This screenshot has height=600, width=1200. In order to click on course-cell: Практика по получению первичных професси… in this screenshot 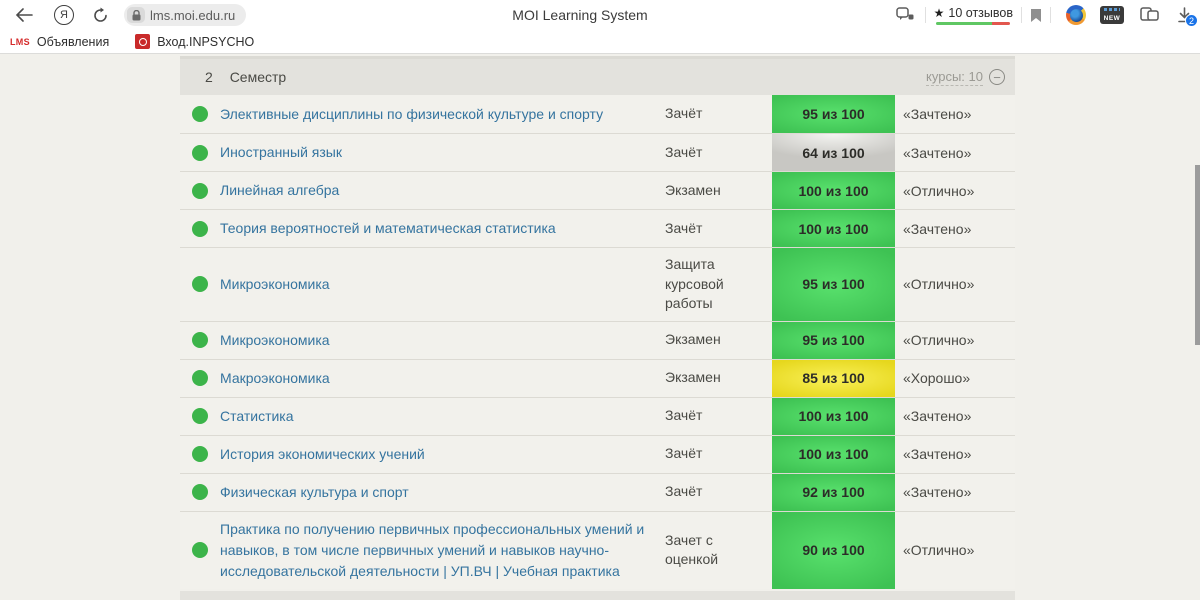, I will do `click(442, 550)`.